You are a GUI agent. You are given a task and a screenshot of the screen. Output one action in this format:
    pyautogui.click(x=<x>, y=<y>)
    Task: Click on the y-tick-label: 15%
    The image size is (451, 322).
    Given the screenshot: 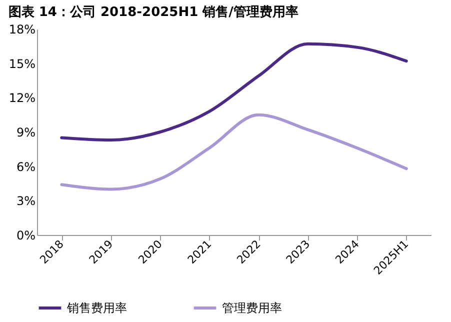 What is the action you would take?
    pyautogui.click(x=22, y=63)
    